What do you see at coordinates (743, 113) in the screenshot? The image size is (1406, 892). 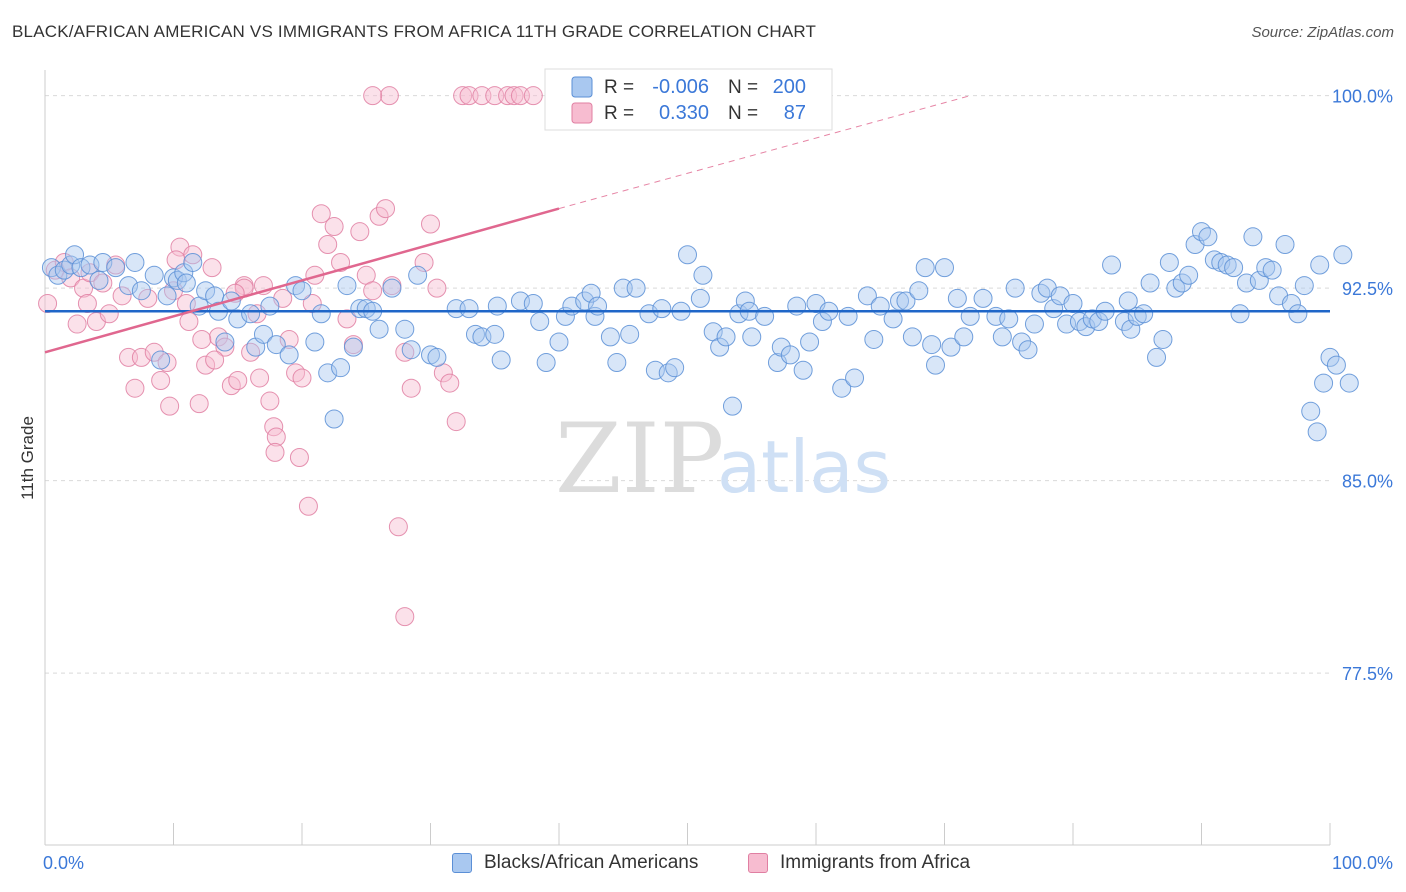 I see `legend-n-label-2: N =` at bounding box center [743, 113].